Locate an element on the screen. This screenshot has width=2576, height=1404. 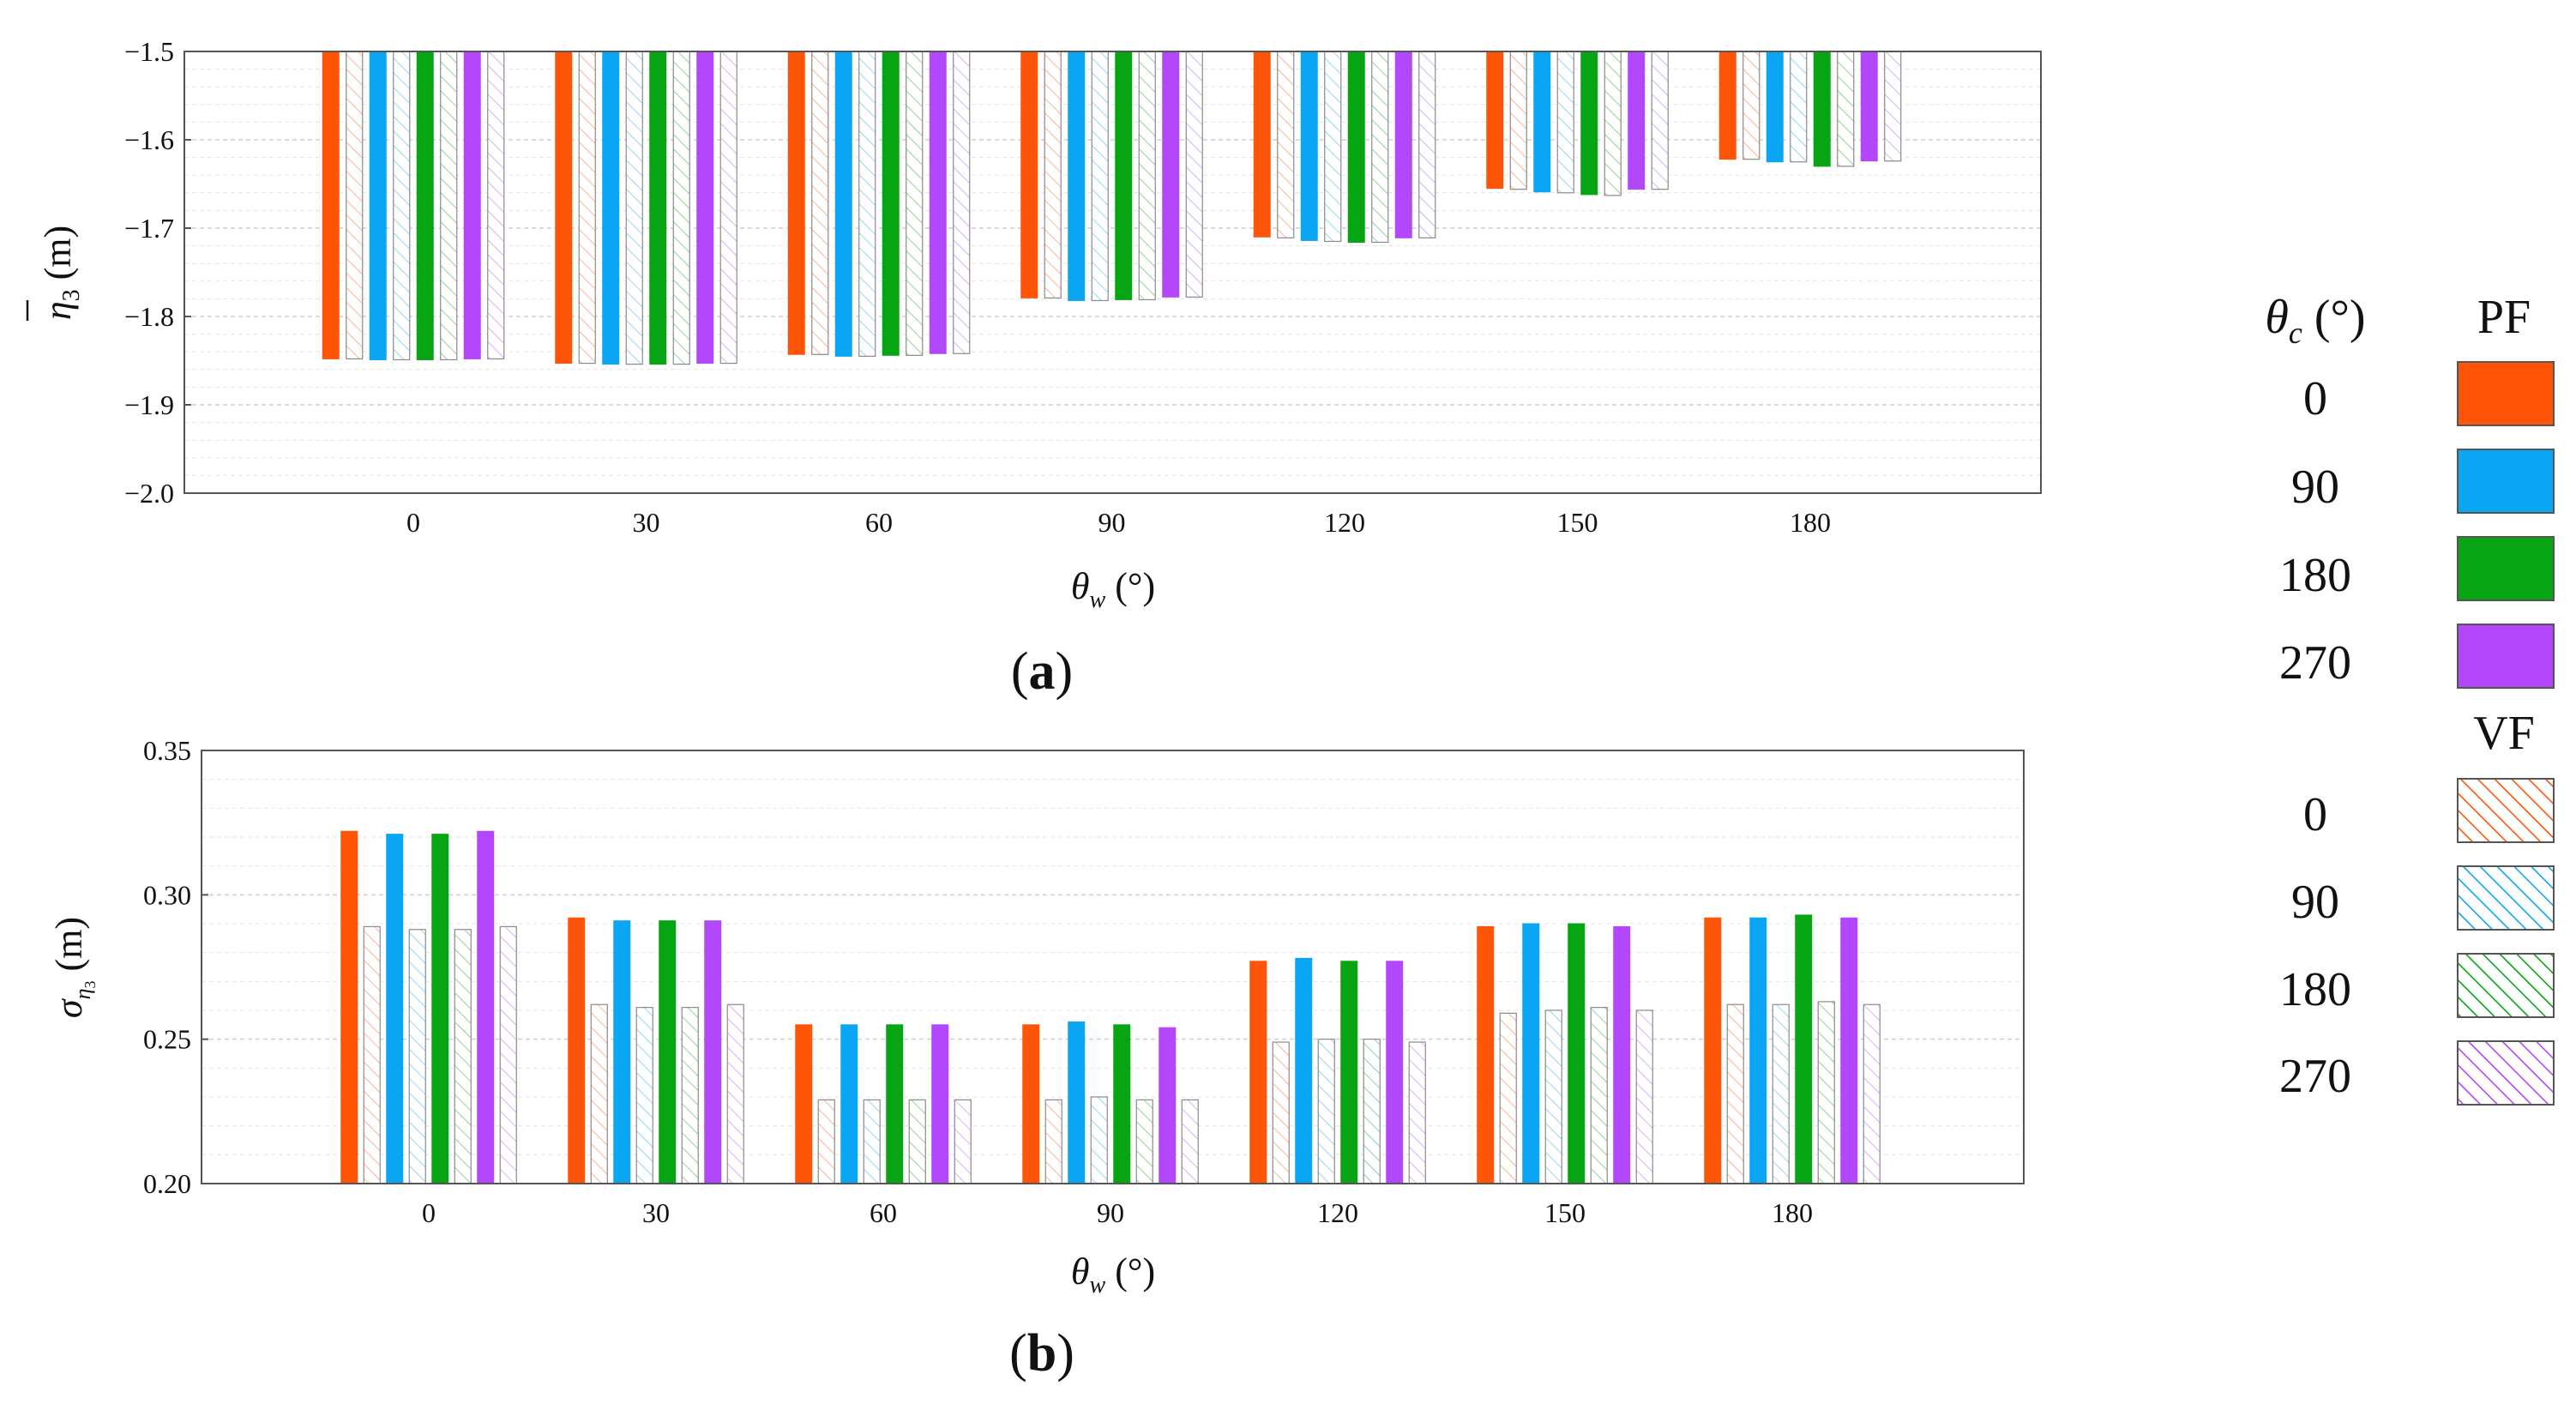
chart-a-x-tick-label: 120 is located at coordinates (1344, 522).